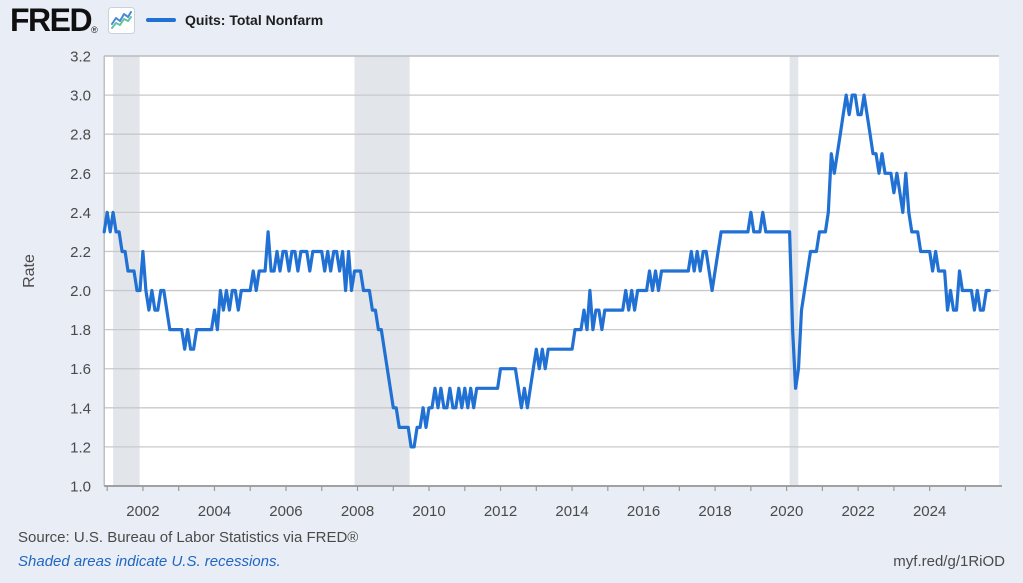 The height and width of the screenshot is (583, 1023). I want to click on y-axis-tick-label: 3.2, so click(80, 57).